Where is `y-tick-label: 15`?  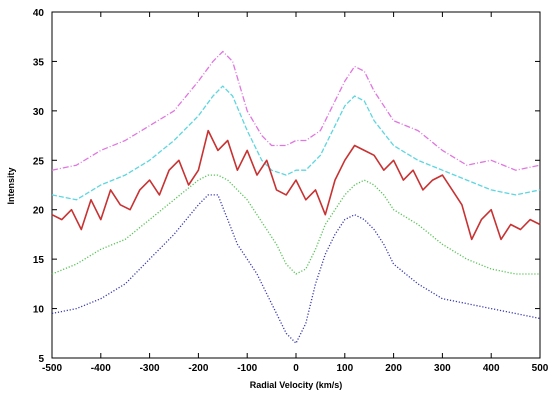 y-tick-label: 15 is located at coordinates (39, 260).